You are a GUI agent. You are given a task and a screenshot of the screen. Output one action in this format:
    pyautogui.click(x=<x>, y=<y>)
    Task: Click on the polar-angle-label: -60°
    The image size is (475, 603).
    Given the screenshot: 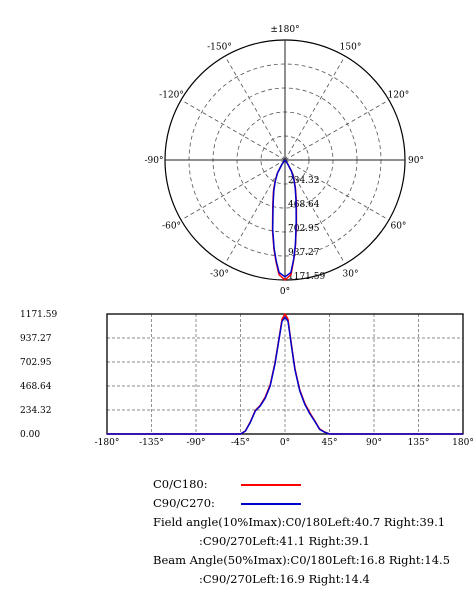 What is the action you would take?
    pyautogui.click(x=171, y=227)
    